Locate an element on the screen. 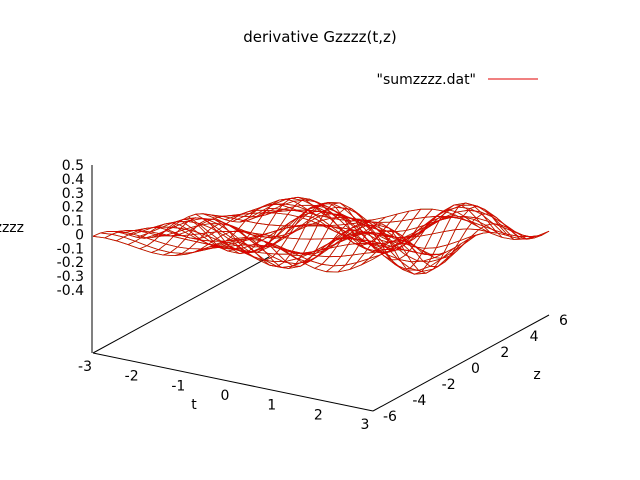 The height and width of the screenshot is (480, 640). x-axis-line is located at coordinates (233, 382).